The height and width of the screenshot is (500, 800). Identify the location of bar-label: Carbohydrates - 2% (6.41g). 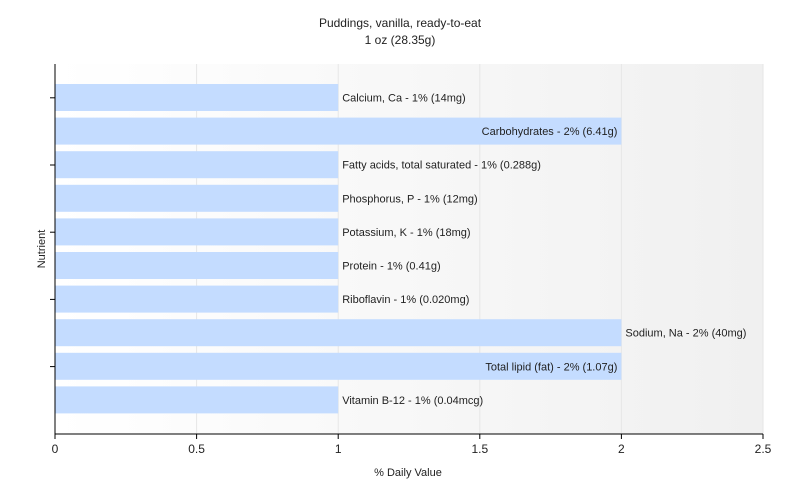
(550, 132).